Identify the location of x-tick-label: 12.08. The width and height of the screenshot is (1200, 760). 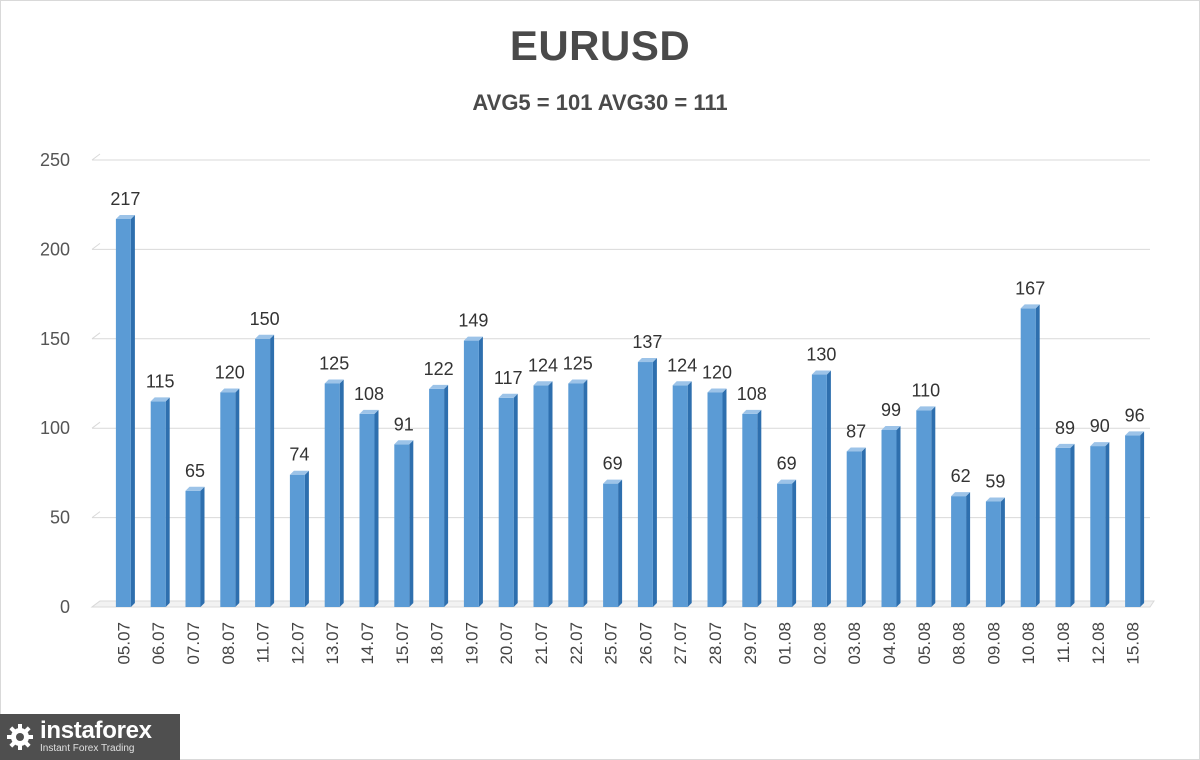
(1098, 643).